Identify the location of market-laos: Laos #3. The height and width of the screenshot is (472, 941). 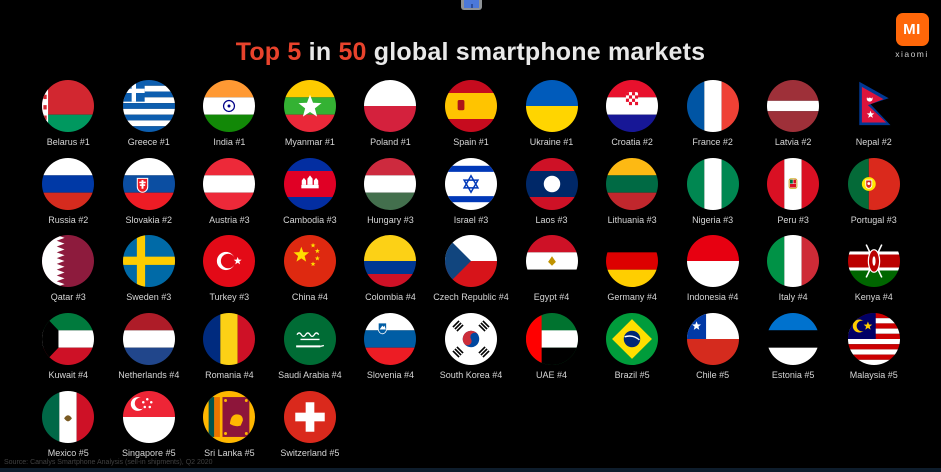
(551, 196).